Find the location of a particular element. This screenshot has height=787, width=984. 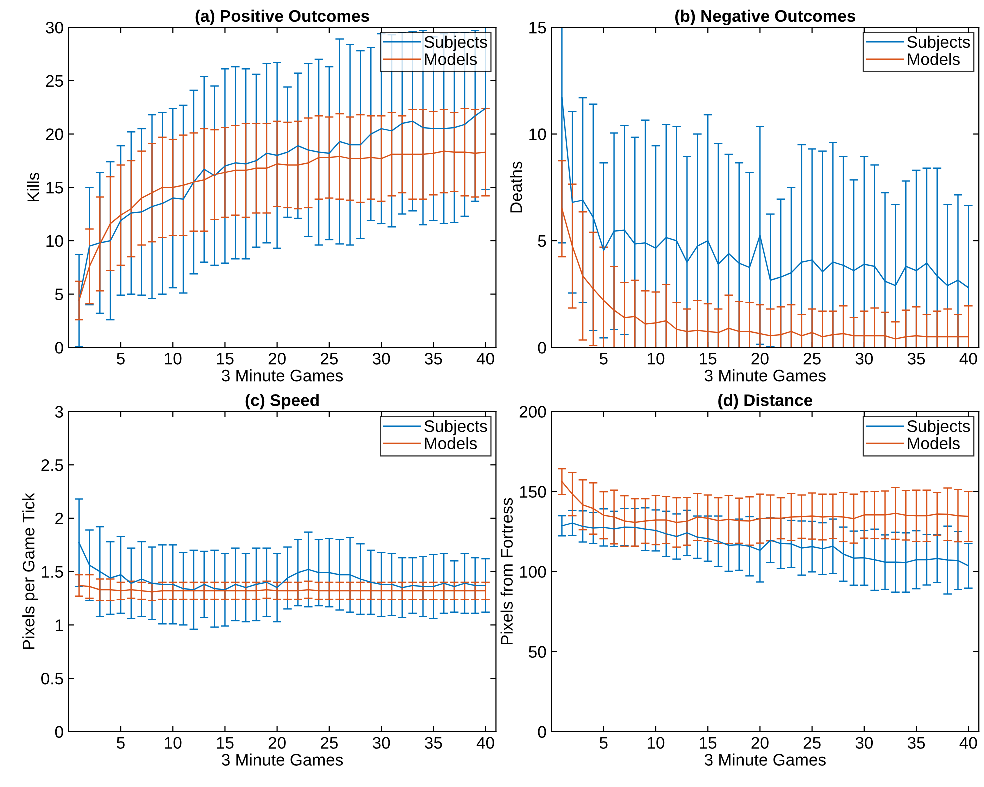

y-tick-label: 3 is located at coordinates (59, 412).